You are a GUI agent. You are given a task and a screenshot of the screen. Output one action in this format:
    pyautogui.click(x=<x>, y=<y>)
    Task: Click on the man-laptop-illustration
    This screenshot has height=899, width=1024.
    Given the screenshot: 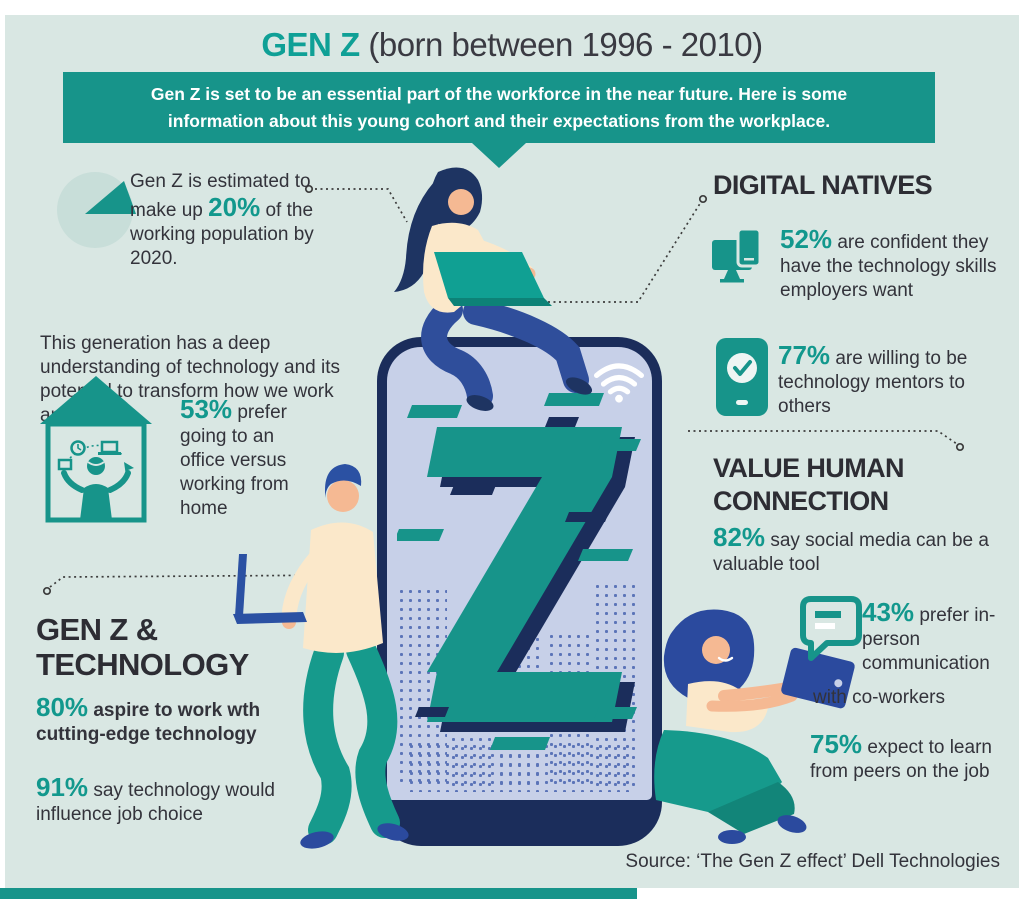 What is the action you would take?
    pyautogui.click(x=321, y=656)
    